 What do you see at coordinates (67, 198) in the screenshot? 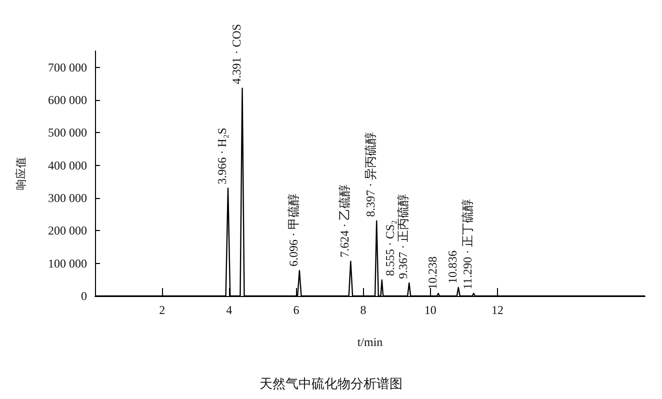
I see `y-tick-label: 300 000` at bounding box center [67, 198].